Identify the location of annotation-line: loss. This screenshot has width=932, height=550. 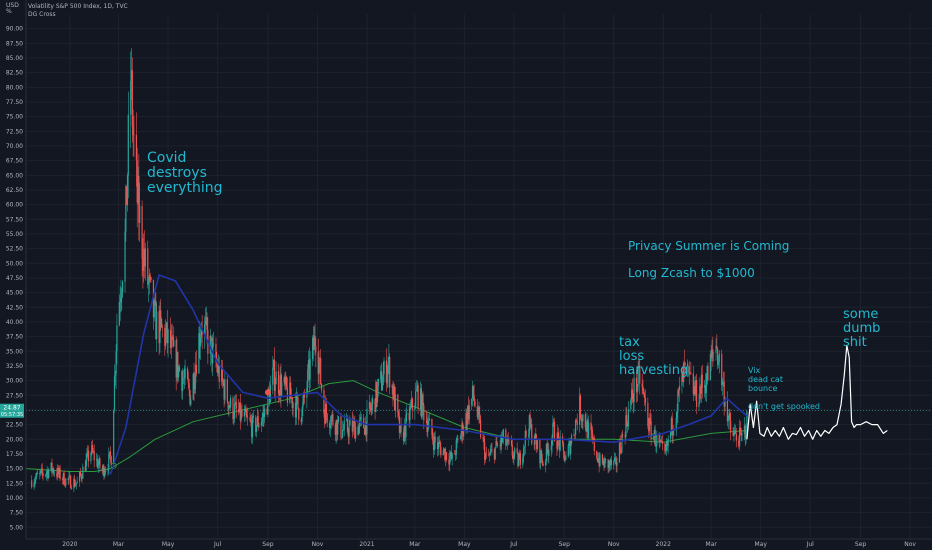
(631, 356).